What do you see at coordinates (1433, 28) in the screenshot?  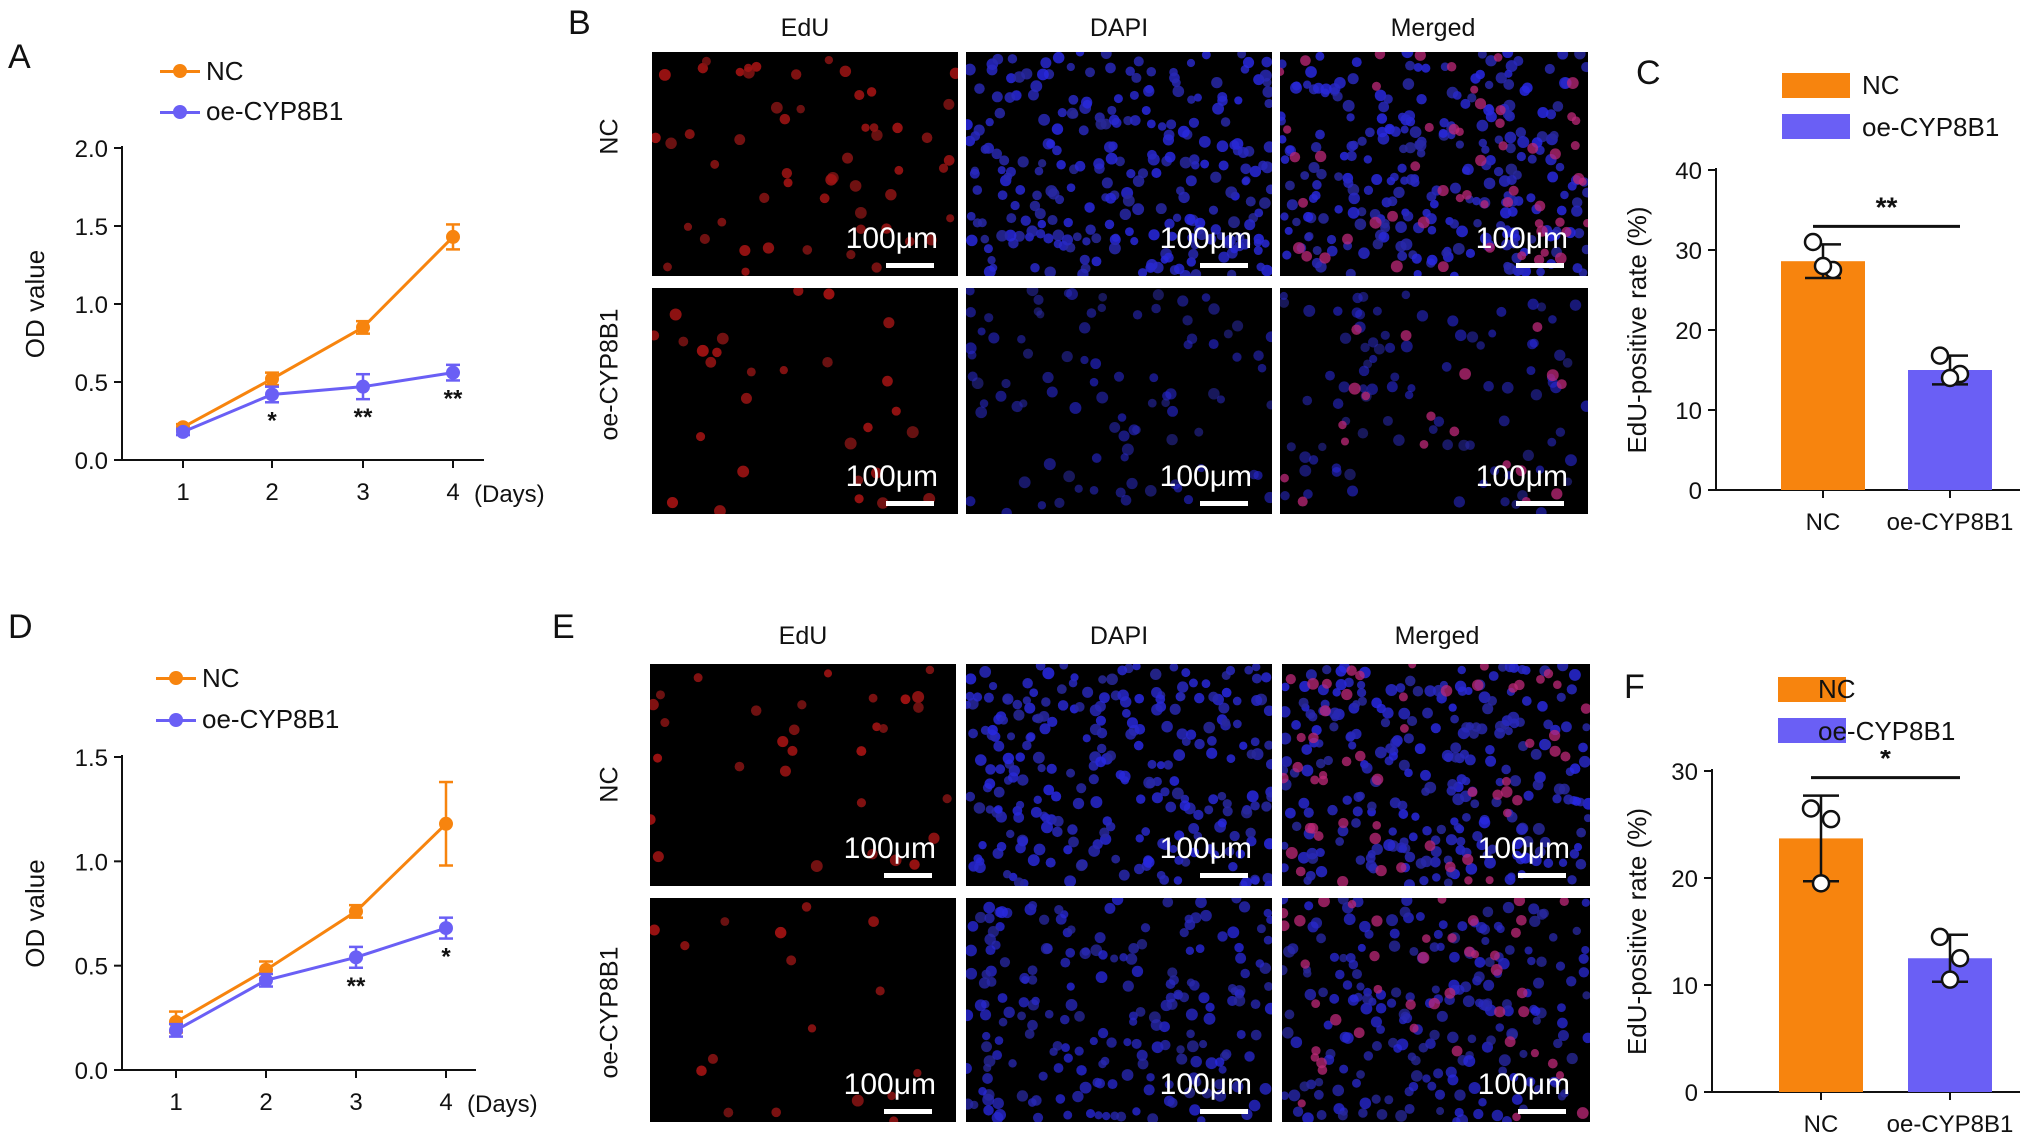 I see `column-header-merged: Merged` at bounding box center [1433, 28].